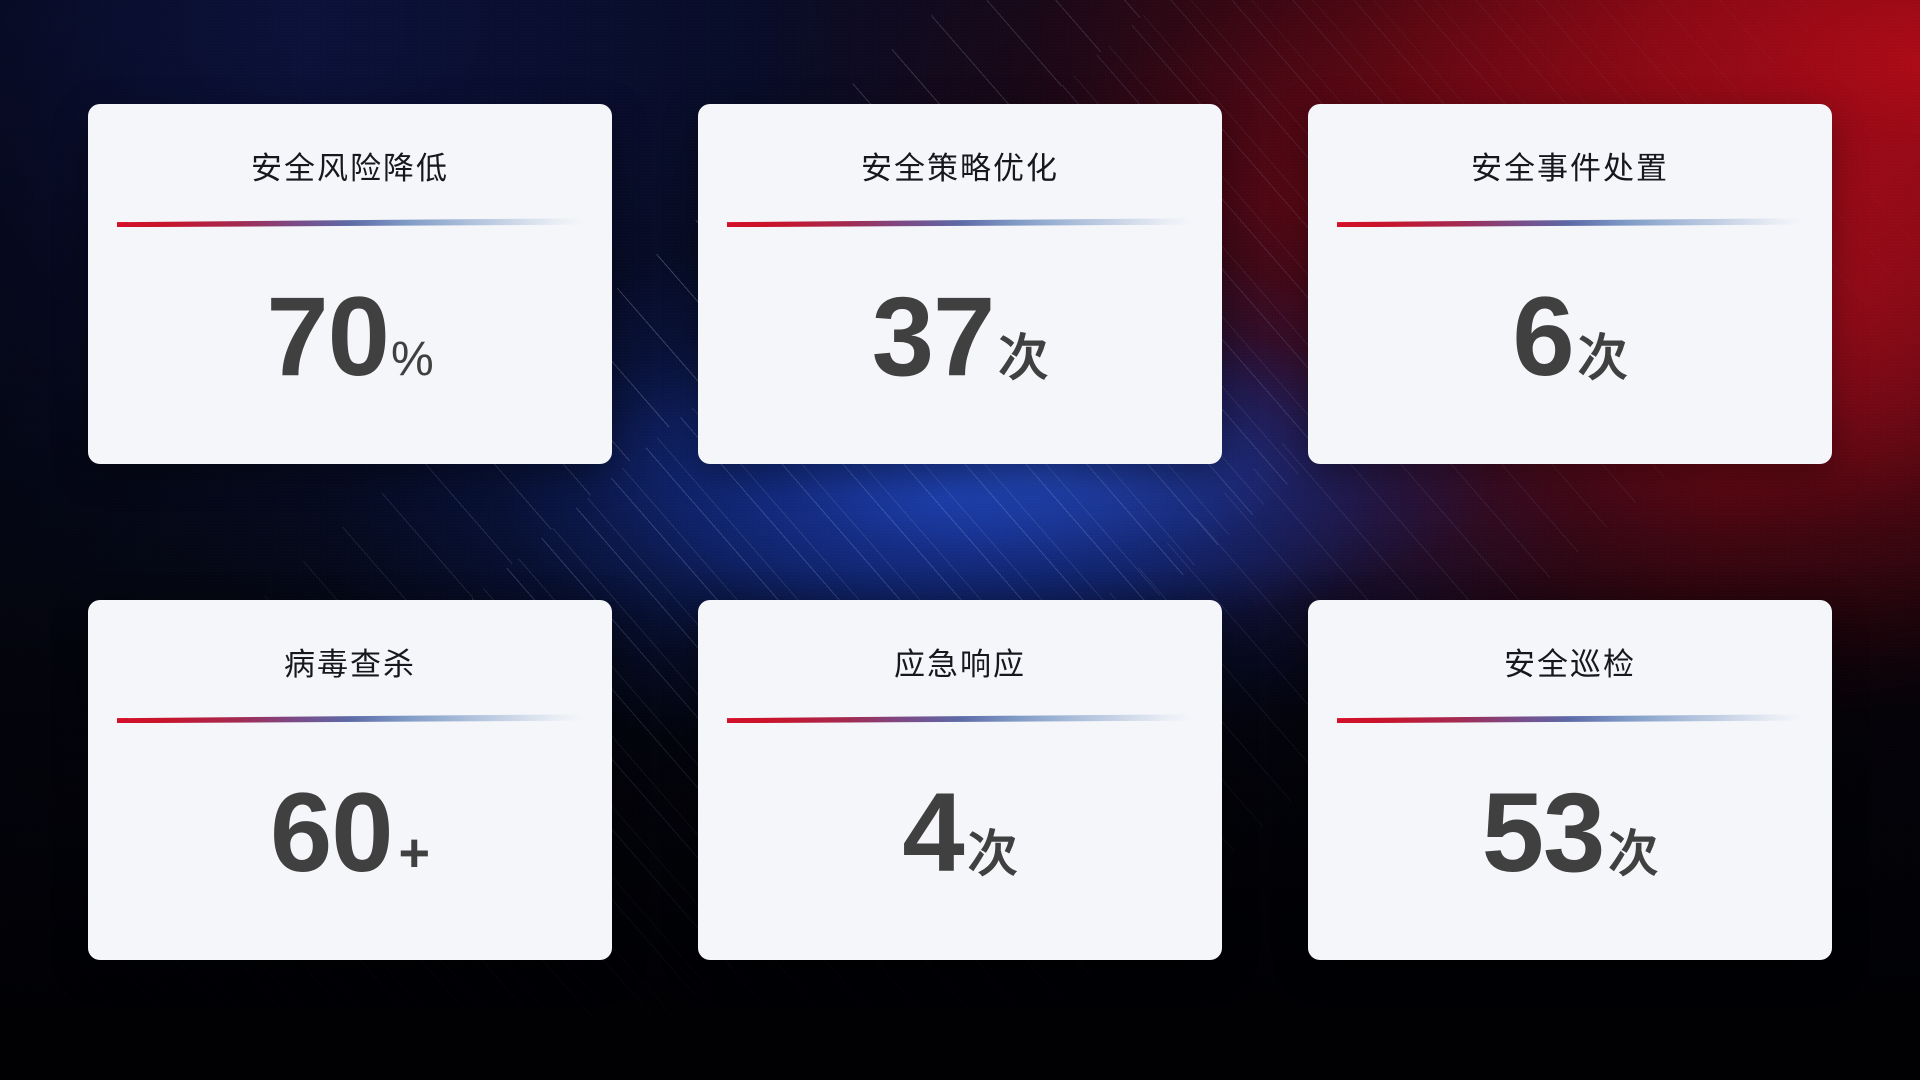 The height and width of the screenshot is (1080, 1920). Describe the element at coordinates (960, 168) in the screenshot. I see `stat-card-title: 安全策略优化` at that location.